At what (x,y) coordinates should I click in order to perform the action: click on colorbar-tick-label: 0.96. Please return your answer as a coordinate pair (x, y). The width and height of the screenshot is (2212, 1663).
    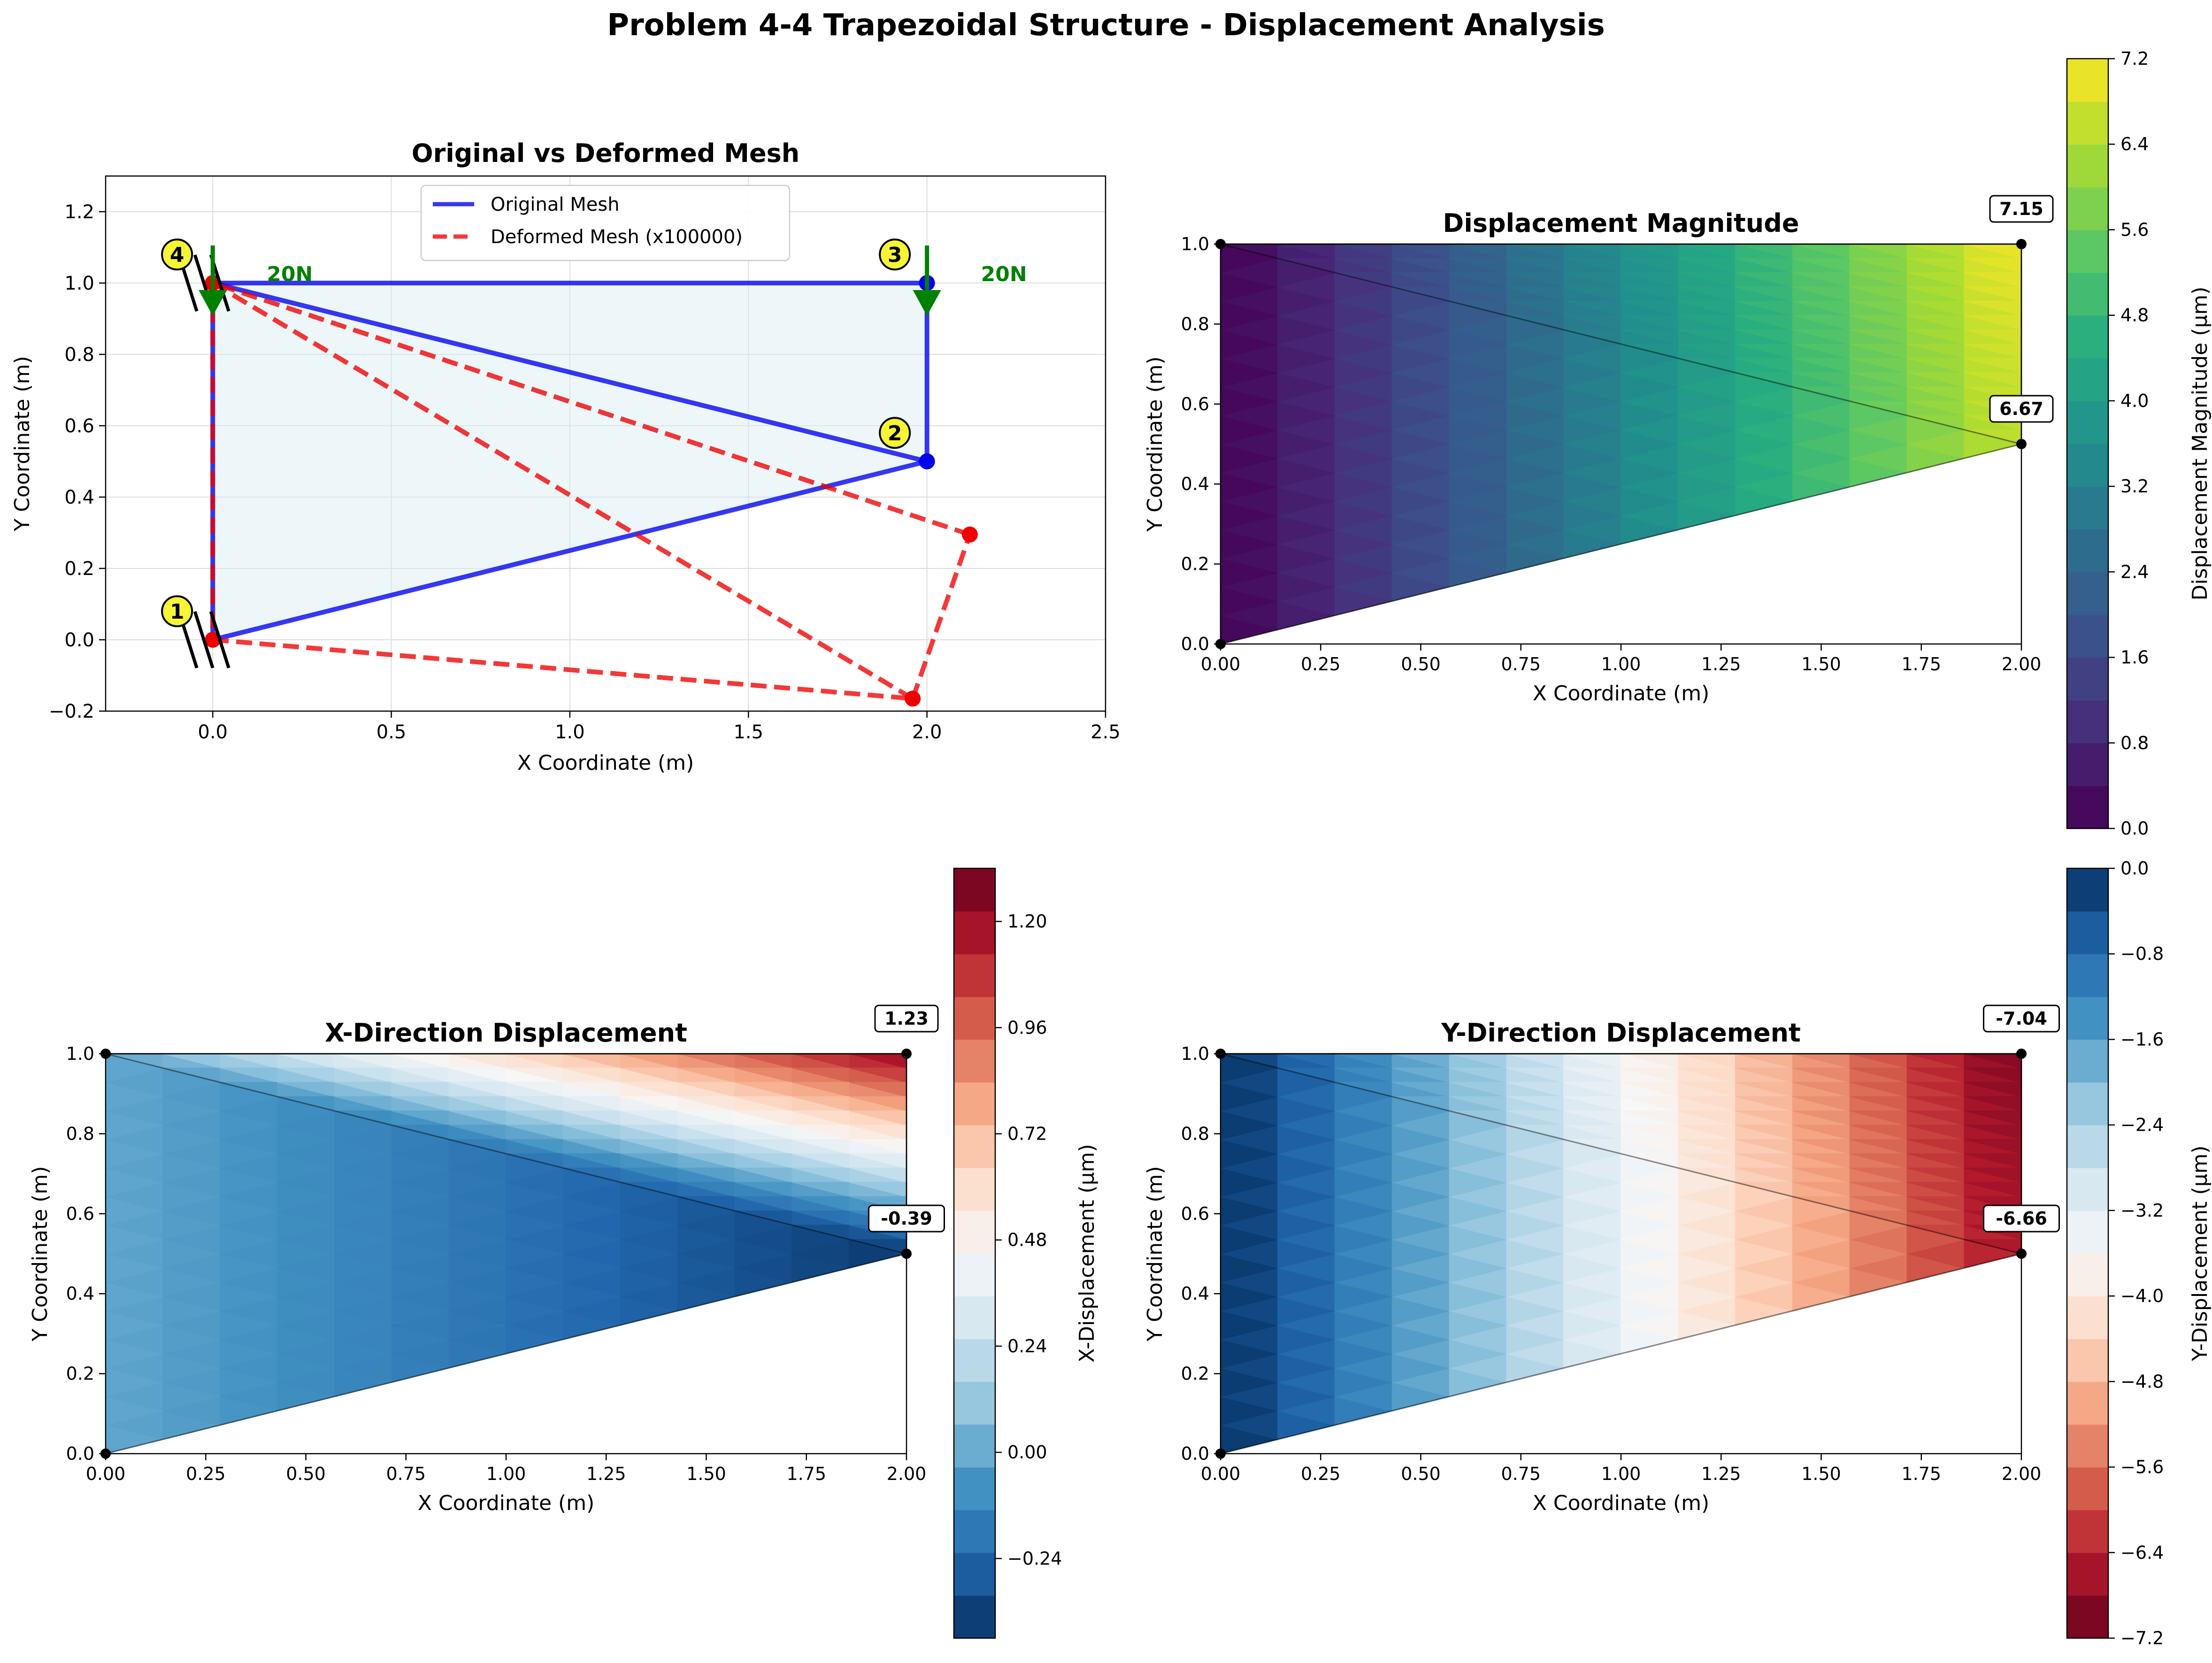
    Looking at the image, I should click on (1027, 1027).